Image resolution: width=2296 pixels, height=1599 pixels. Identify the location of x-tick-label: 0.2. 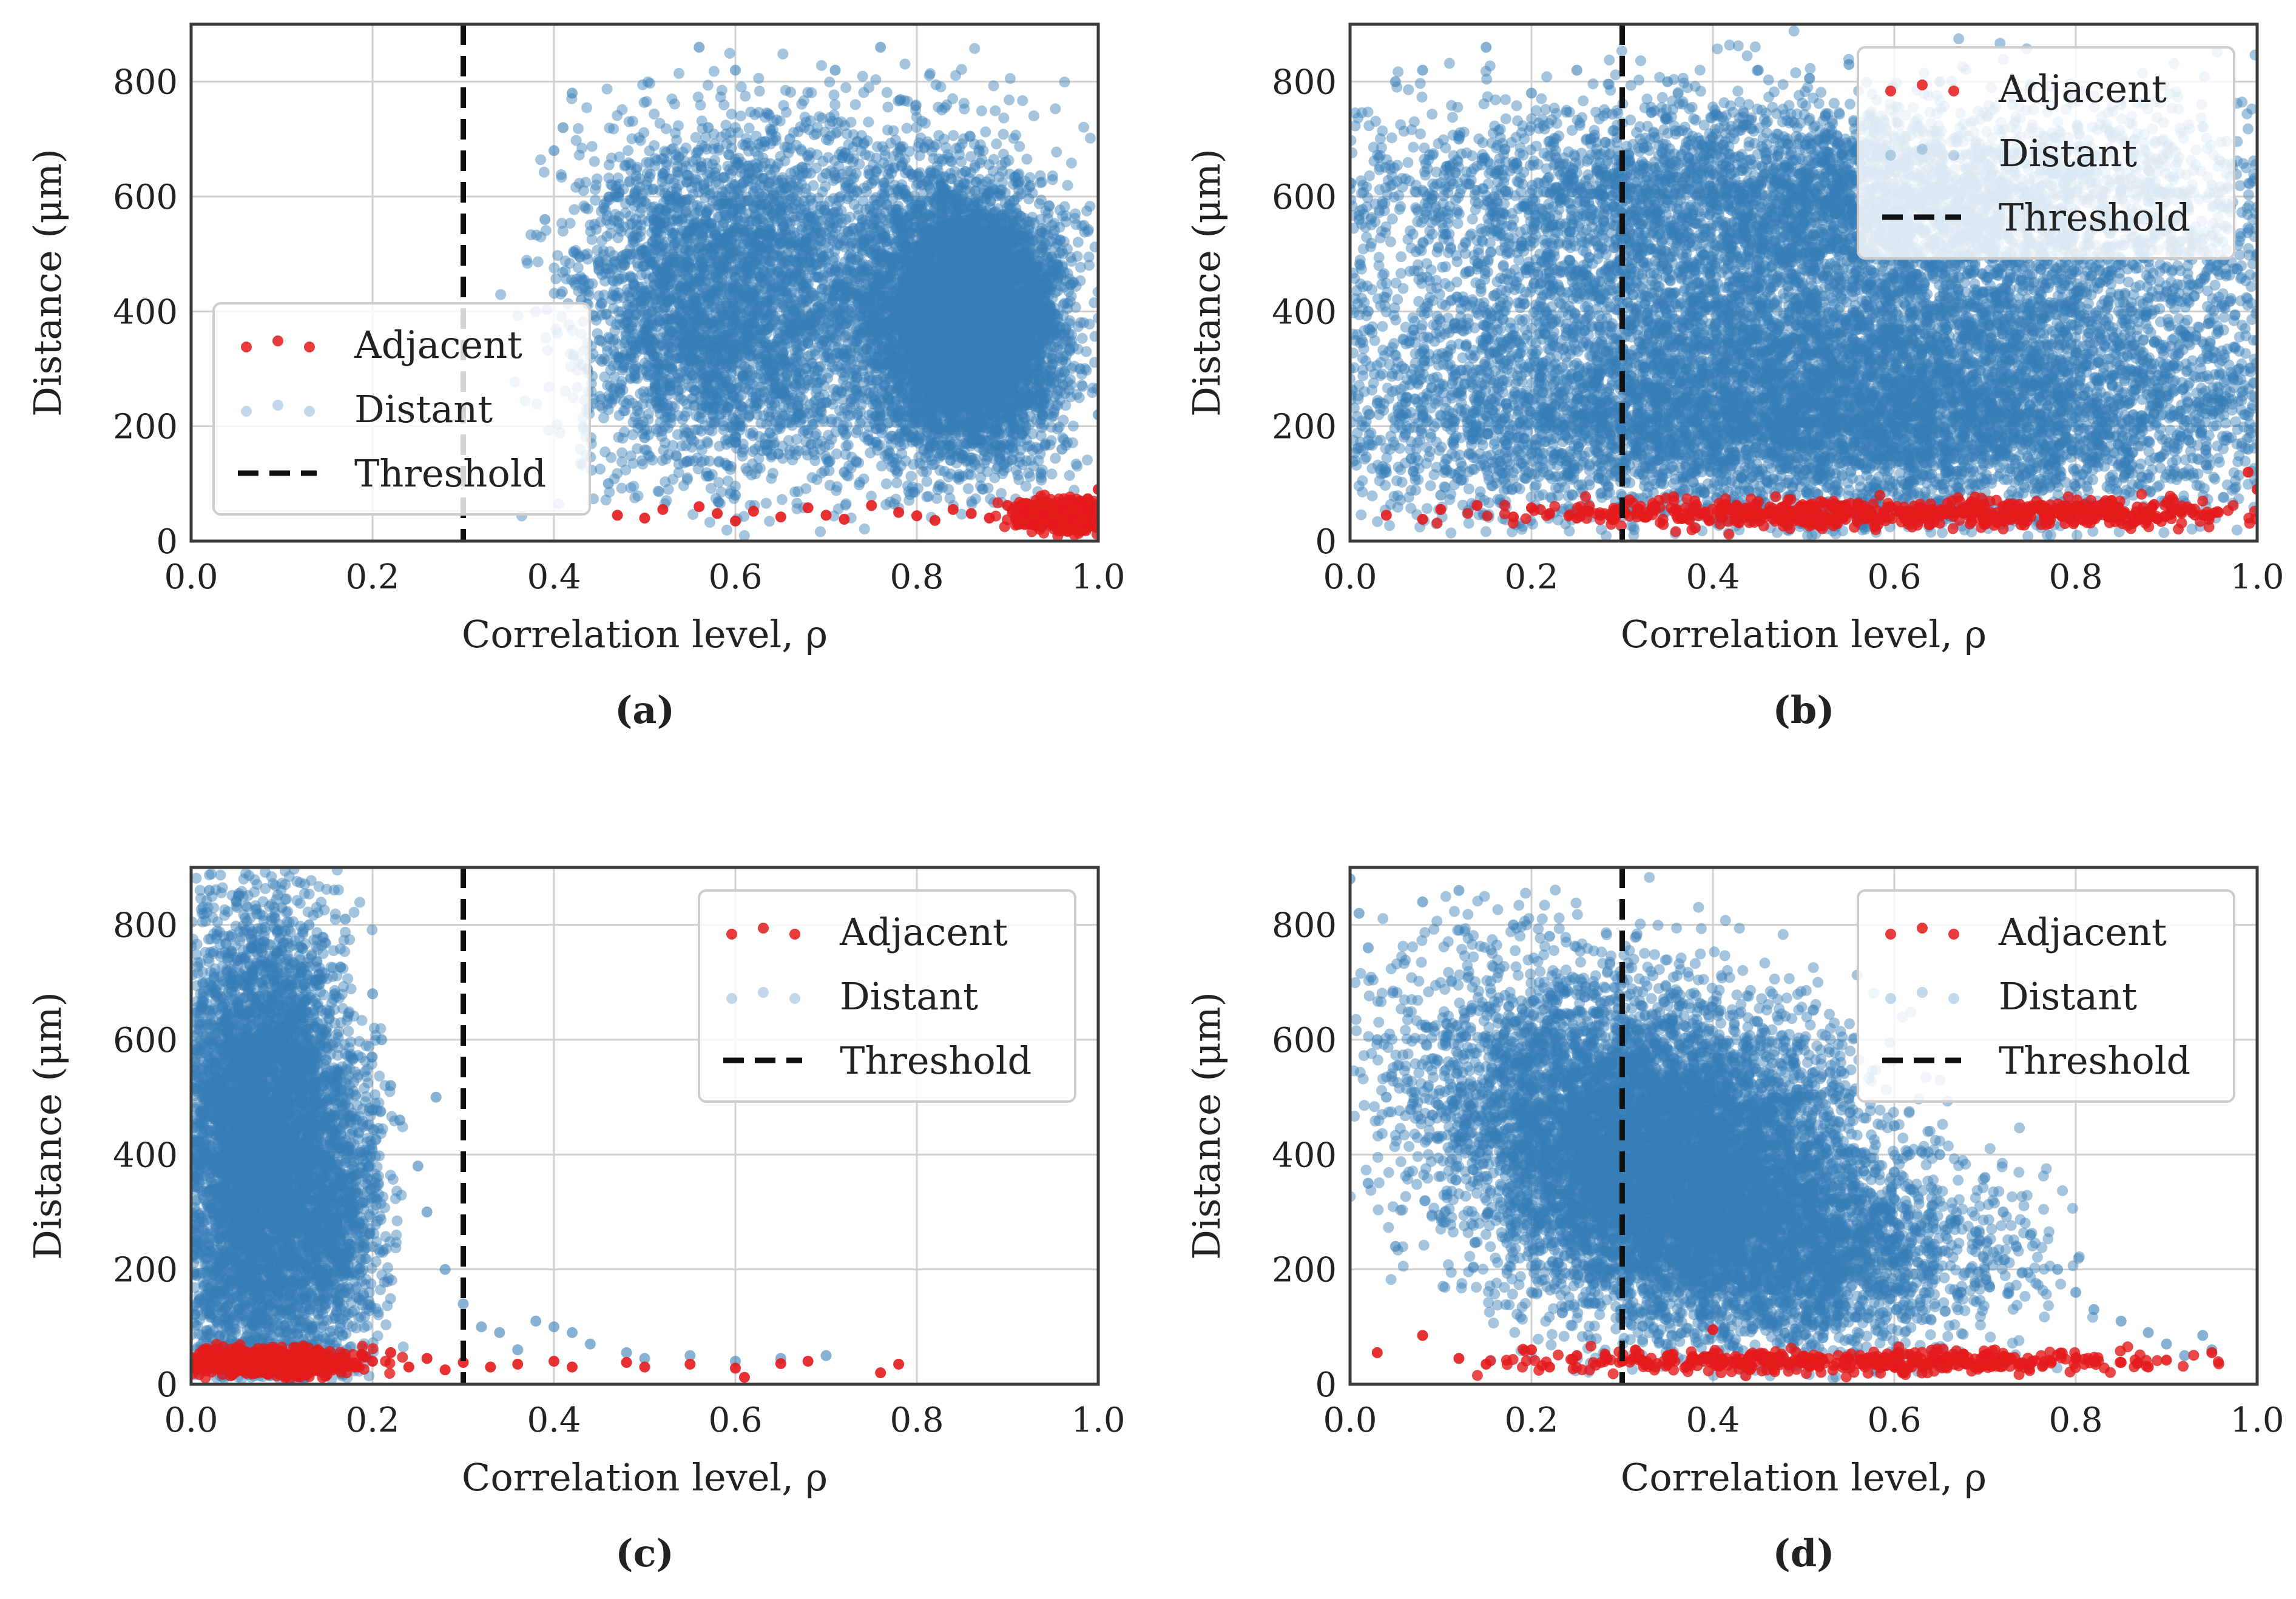
(372, 577).